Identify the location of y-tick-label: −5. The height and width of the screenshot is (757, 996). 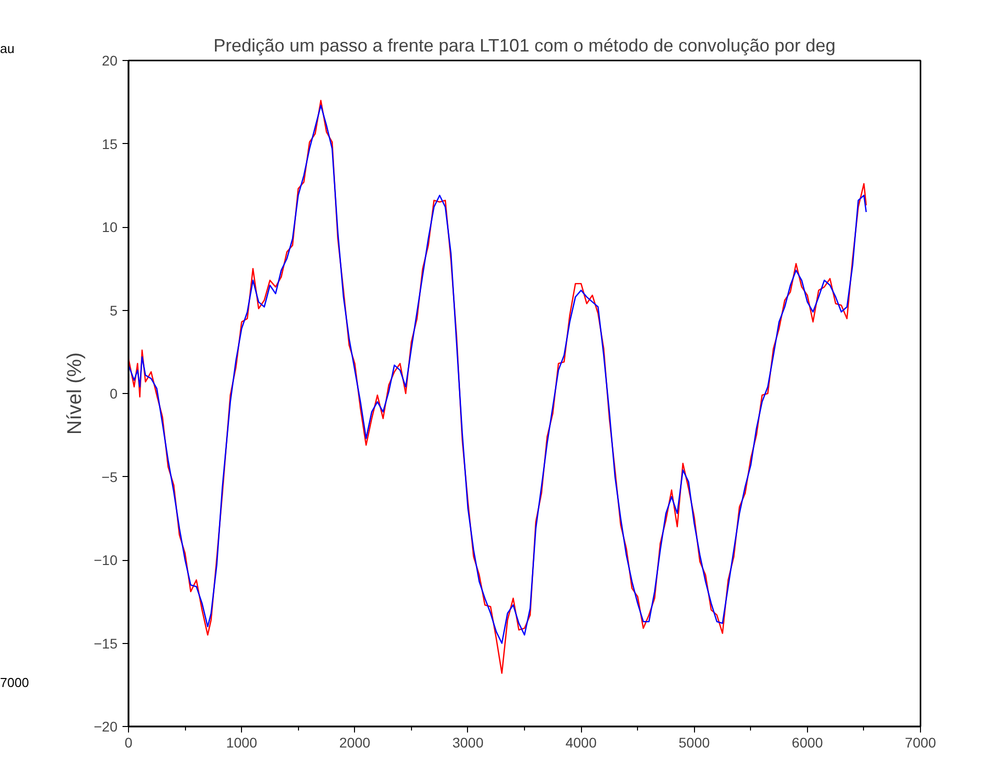
(110, 476).